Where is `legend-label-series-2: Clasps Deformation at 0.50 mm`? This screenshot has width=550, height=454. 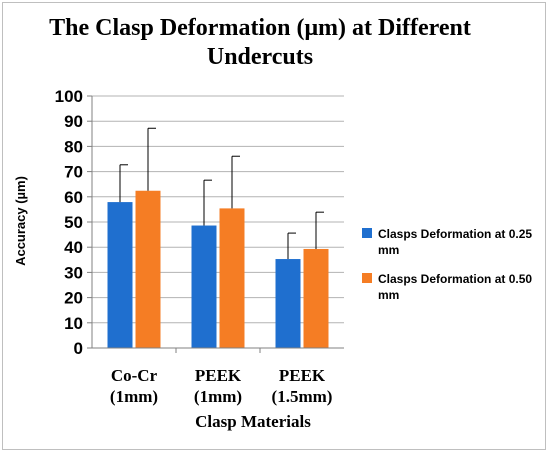 legend-label-series-2: Clasps Deformation at 0.50 mm is located at coordinates (455, 287).